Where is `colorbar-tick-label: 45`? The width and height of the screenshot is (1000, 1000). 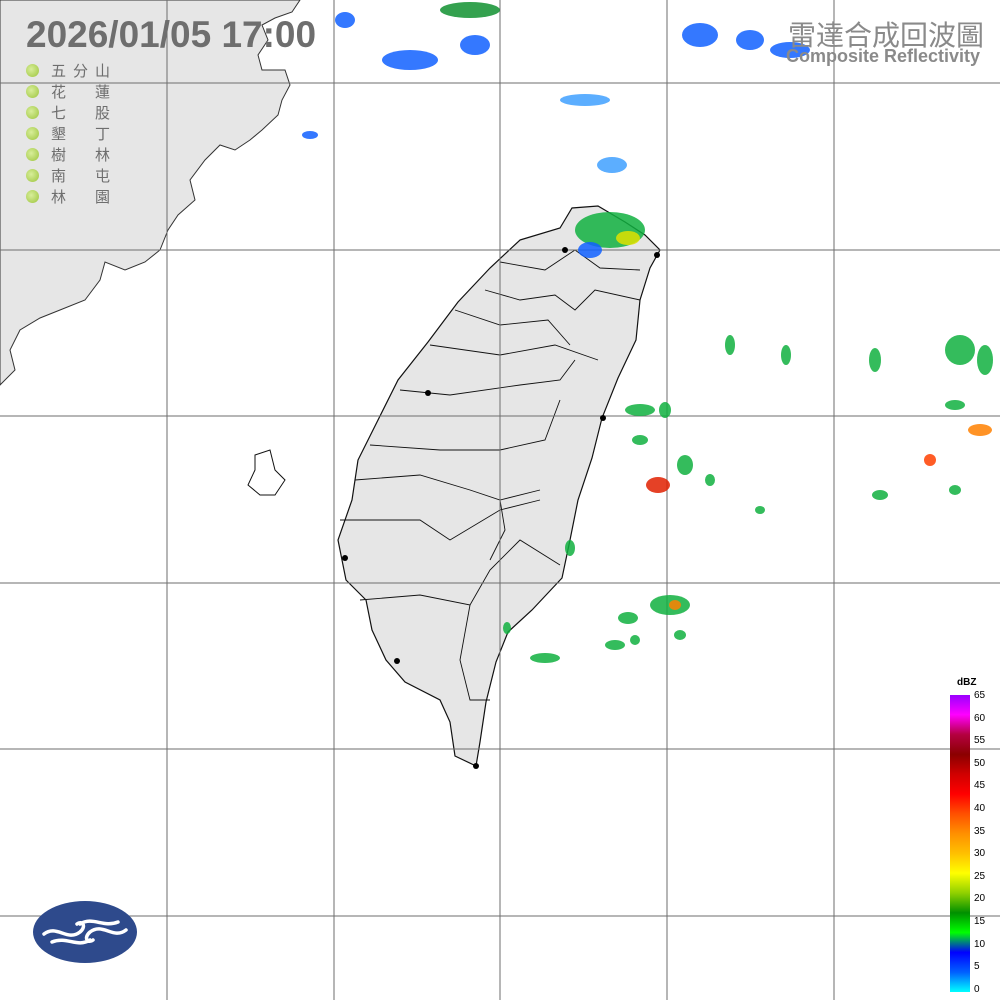
colorbar-tick-label: 45 is located at coordinates (980, 786).